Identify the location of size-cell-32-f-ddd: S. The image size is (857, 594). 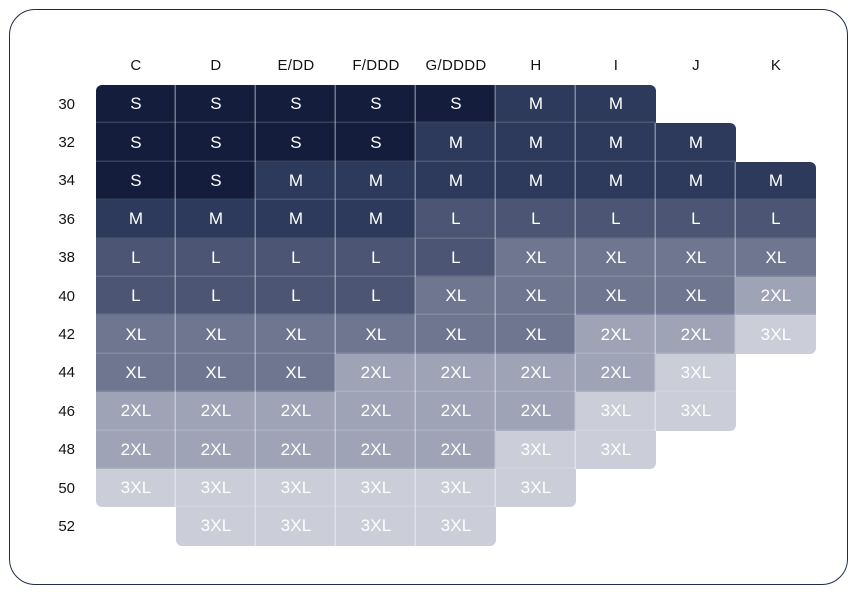
(376, 142).